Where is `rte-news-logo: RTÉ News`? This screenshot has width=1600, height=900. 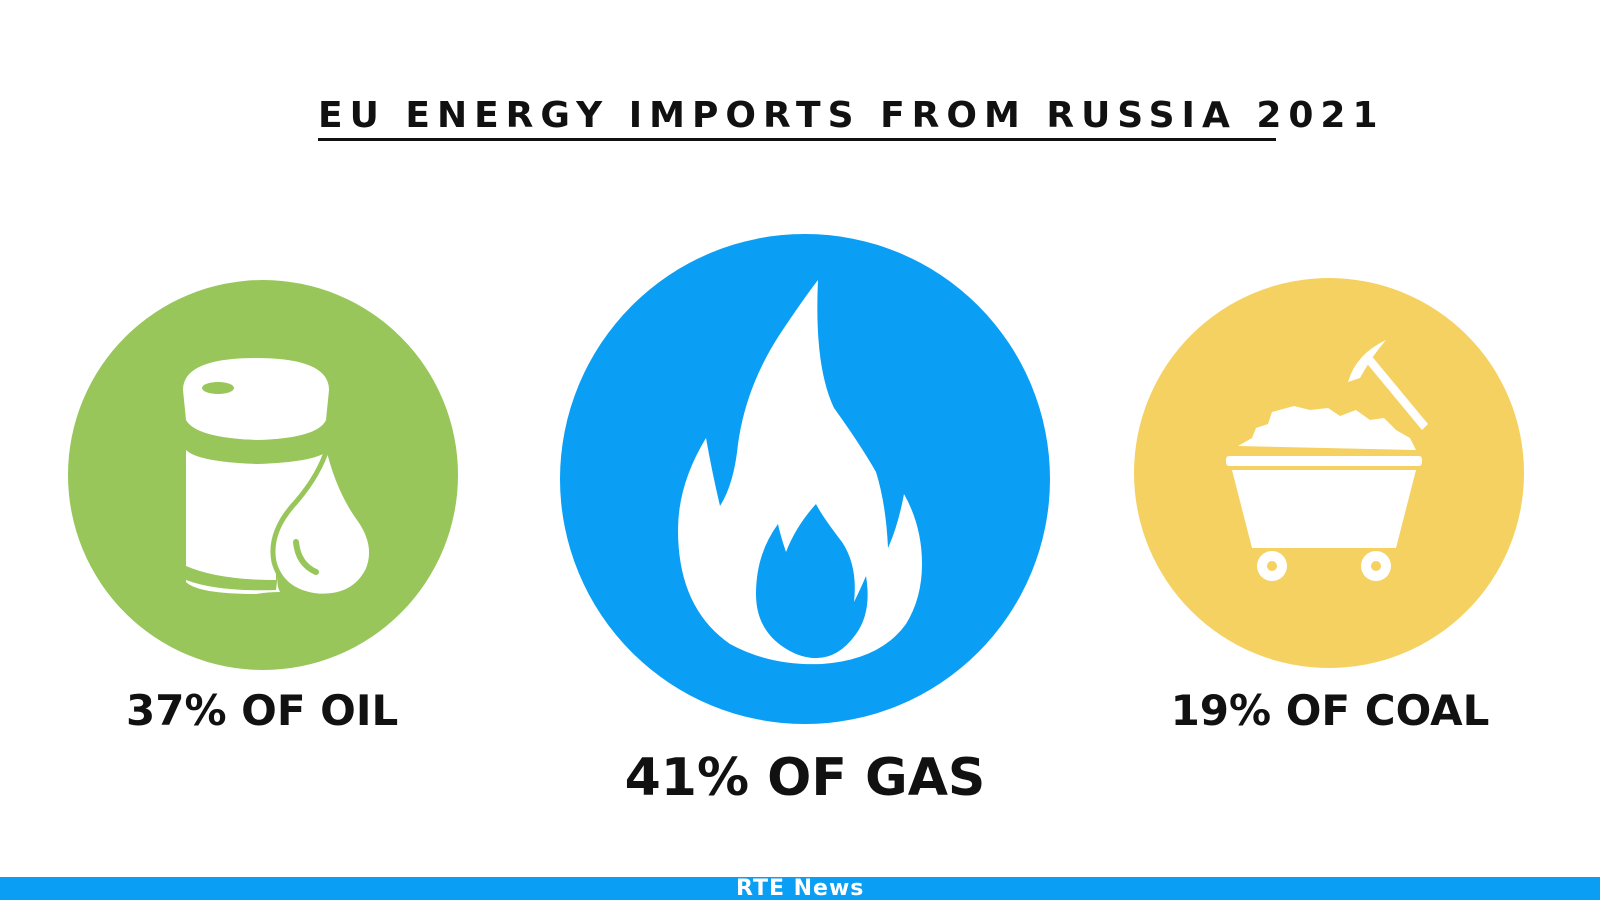 rte-news-logo: RTÉ News is located at coordinates (800, 889).